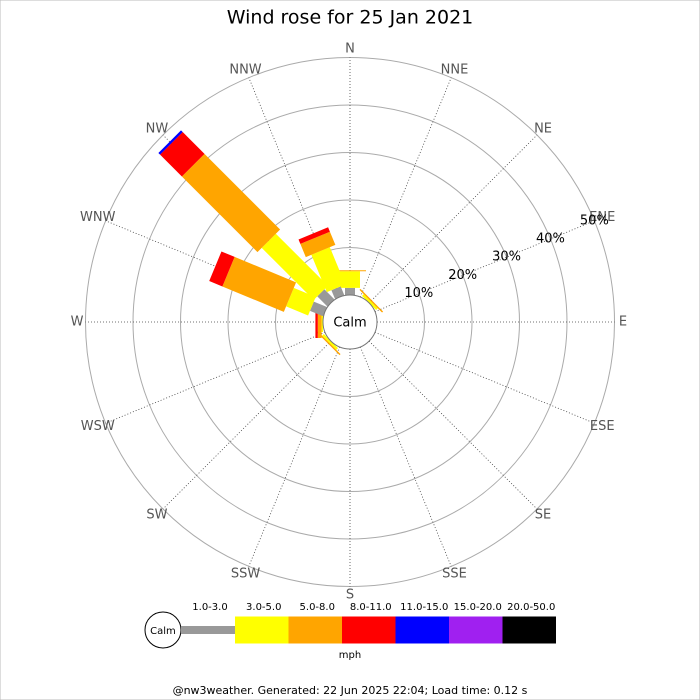 This screenshot has width=700, height=700. Describe the element at coordinates (98, 217) in the screenshot. I see `direction-label: WNW` at that location.